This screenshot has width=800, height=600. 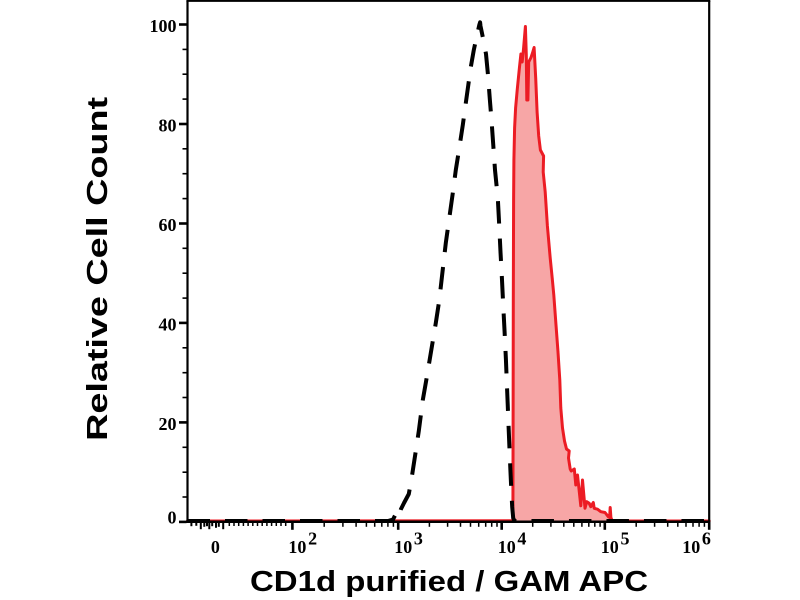 I want to click on svg-text: 5, so click(x=625, y=539).